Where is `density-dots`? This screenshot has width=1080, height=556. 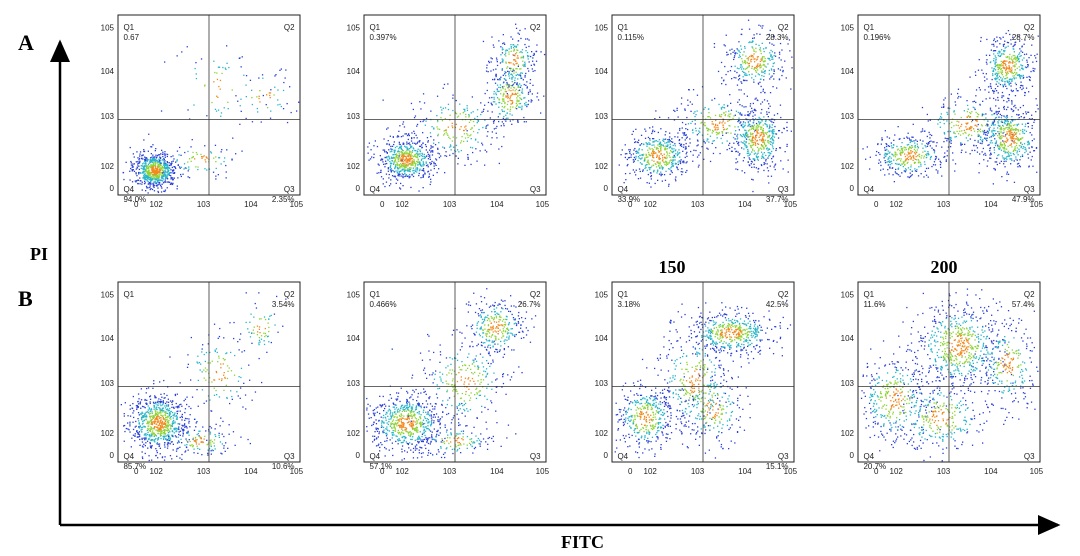 density-dots is located at coordinates (456, 107).